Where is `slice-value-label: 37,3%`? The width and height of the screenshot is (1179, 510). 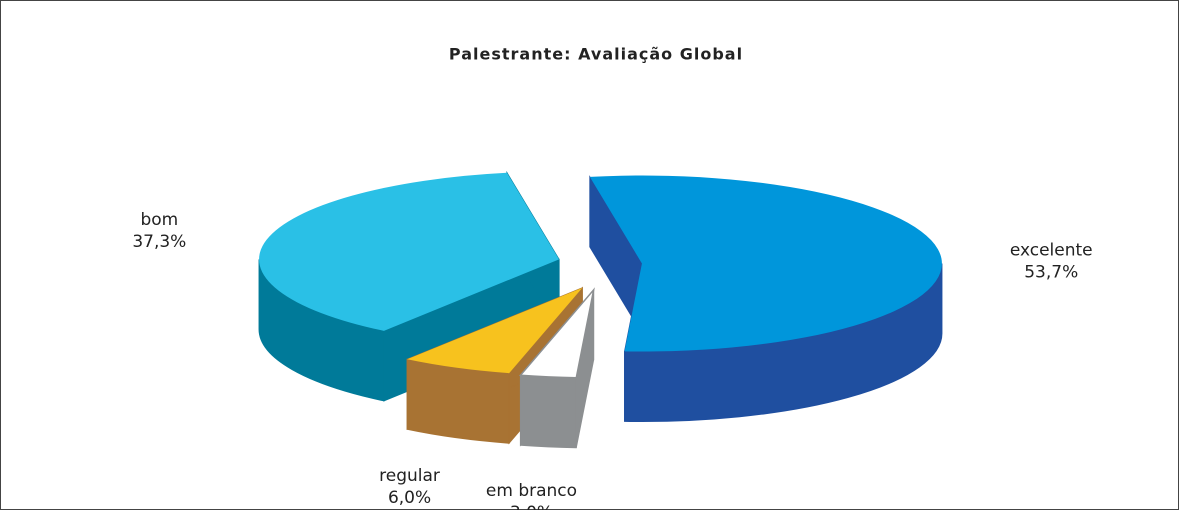 slice-value-label: 37,3% is located at coordinates (159, 242).